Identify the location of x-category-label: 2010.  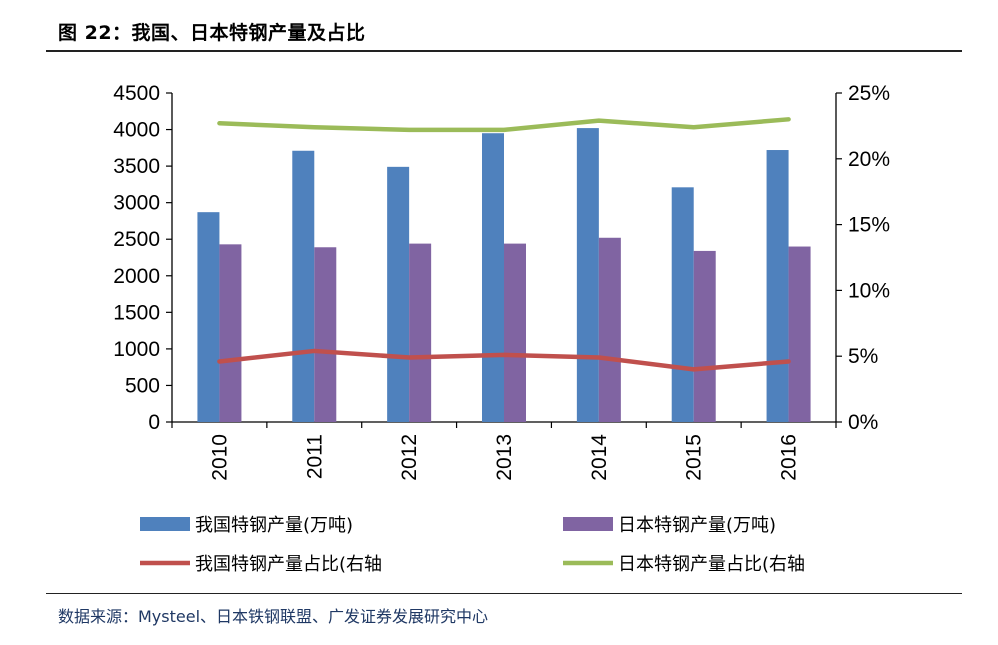
(219, 457).